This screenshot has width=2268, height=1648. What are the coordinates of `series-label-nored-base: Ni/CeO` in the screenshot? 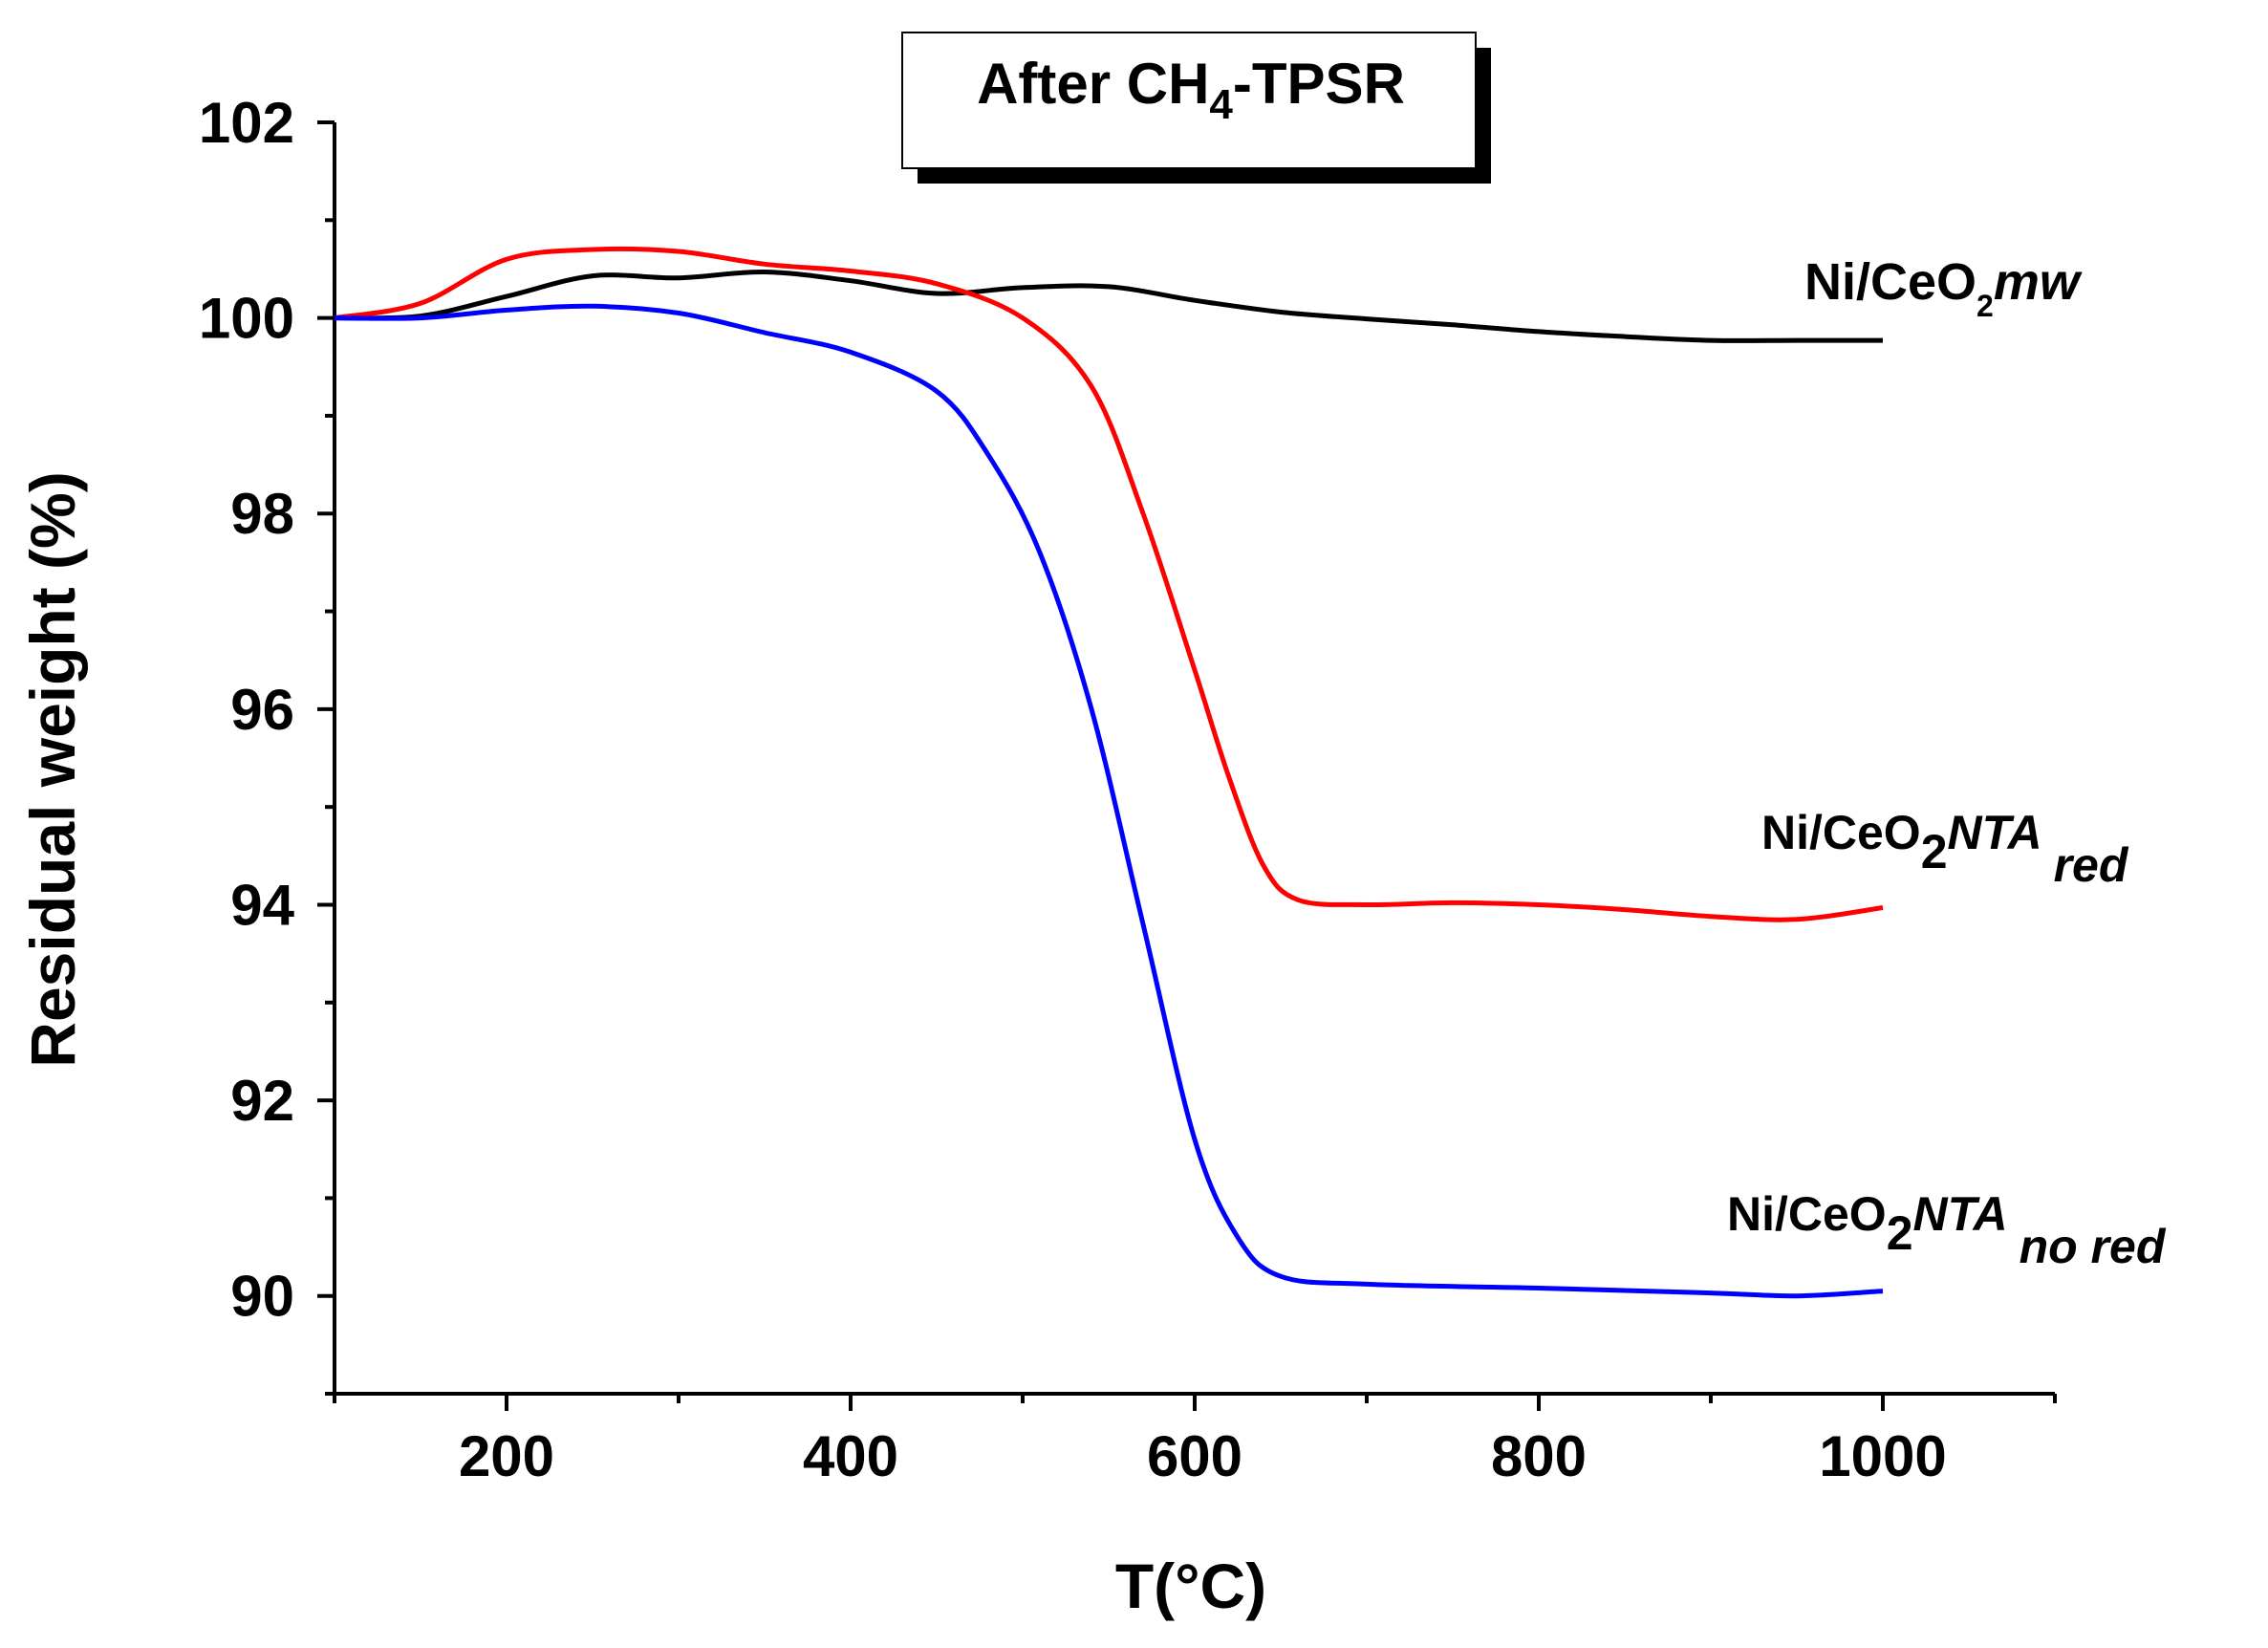 It's located at (1807, 1214).